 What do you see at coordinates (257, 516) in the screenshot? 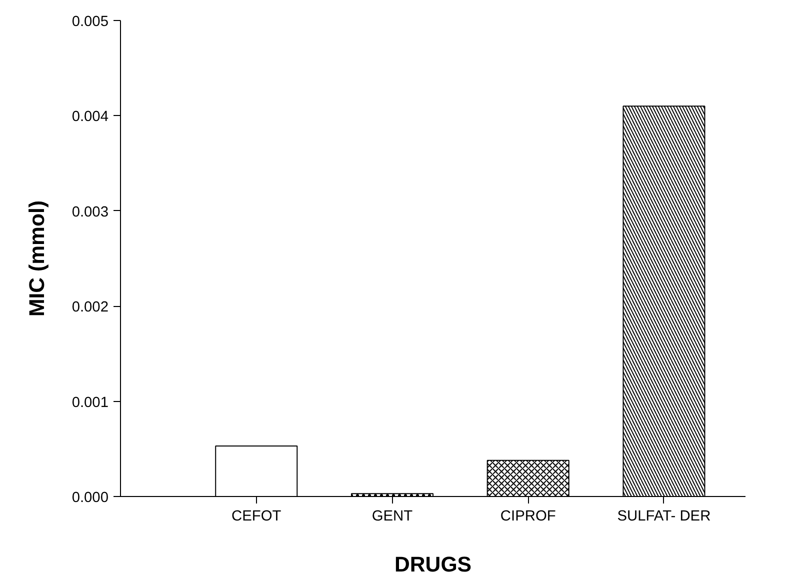
I see `x-tick-label: CEFOT` at bounding box center [257, 516].